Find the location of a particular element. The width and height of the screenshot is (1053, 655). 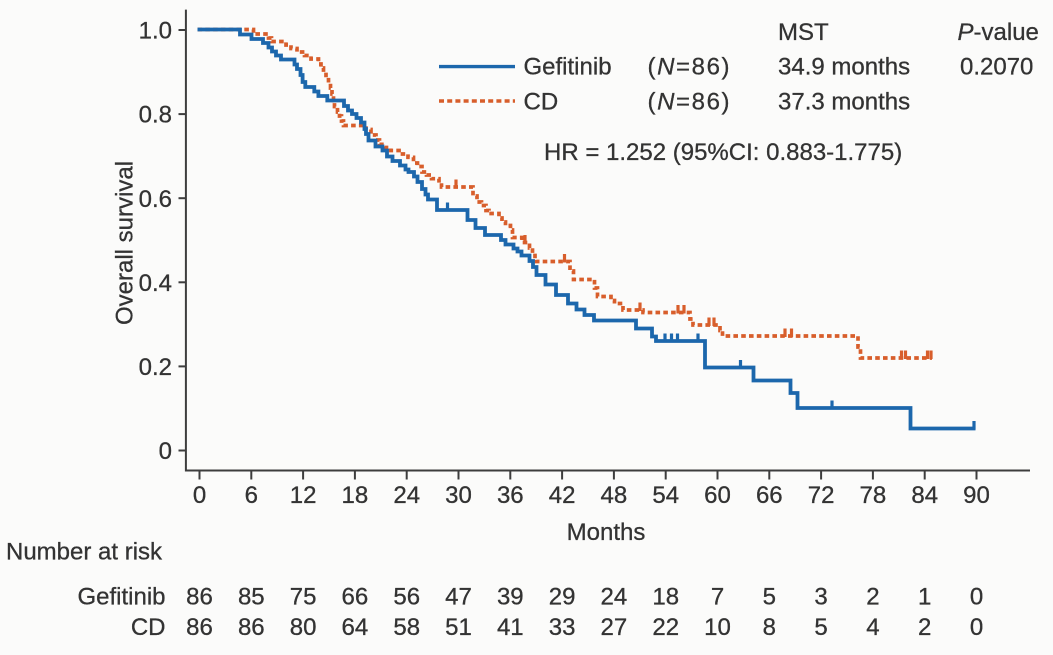

svg-text: 30 is located at coordinates (458, 495).